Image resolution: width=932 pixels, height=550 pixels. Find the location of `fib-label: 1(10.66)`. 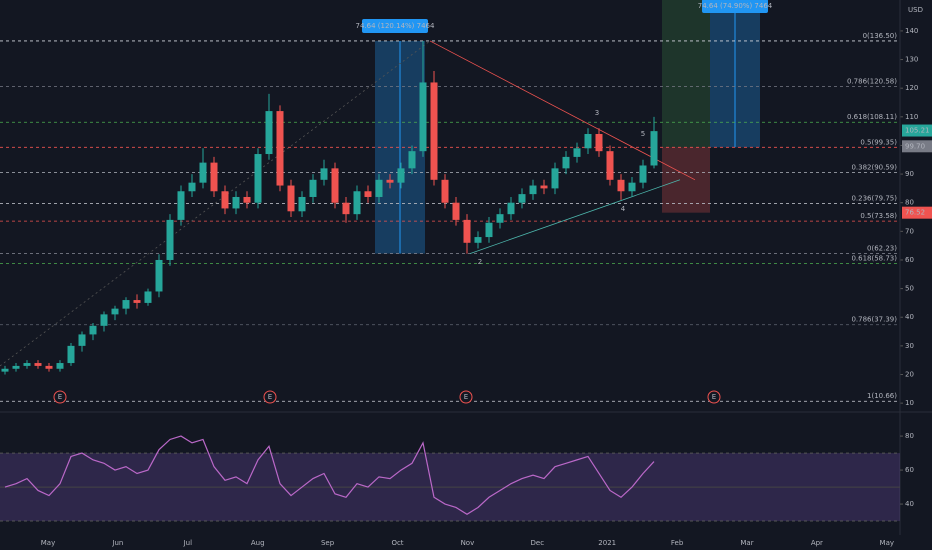

fib-label: 1(10.66) is located at coordinates (882, 396).